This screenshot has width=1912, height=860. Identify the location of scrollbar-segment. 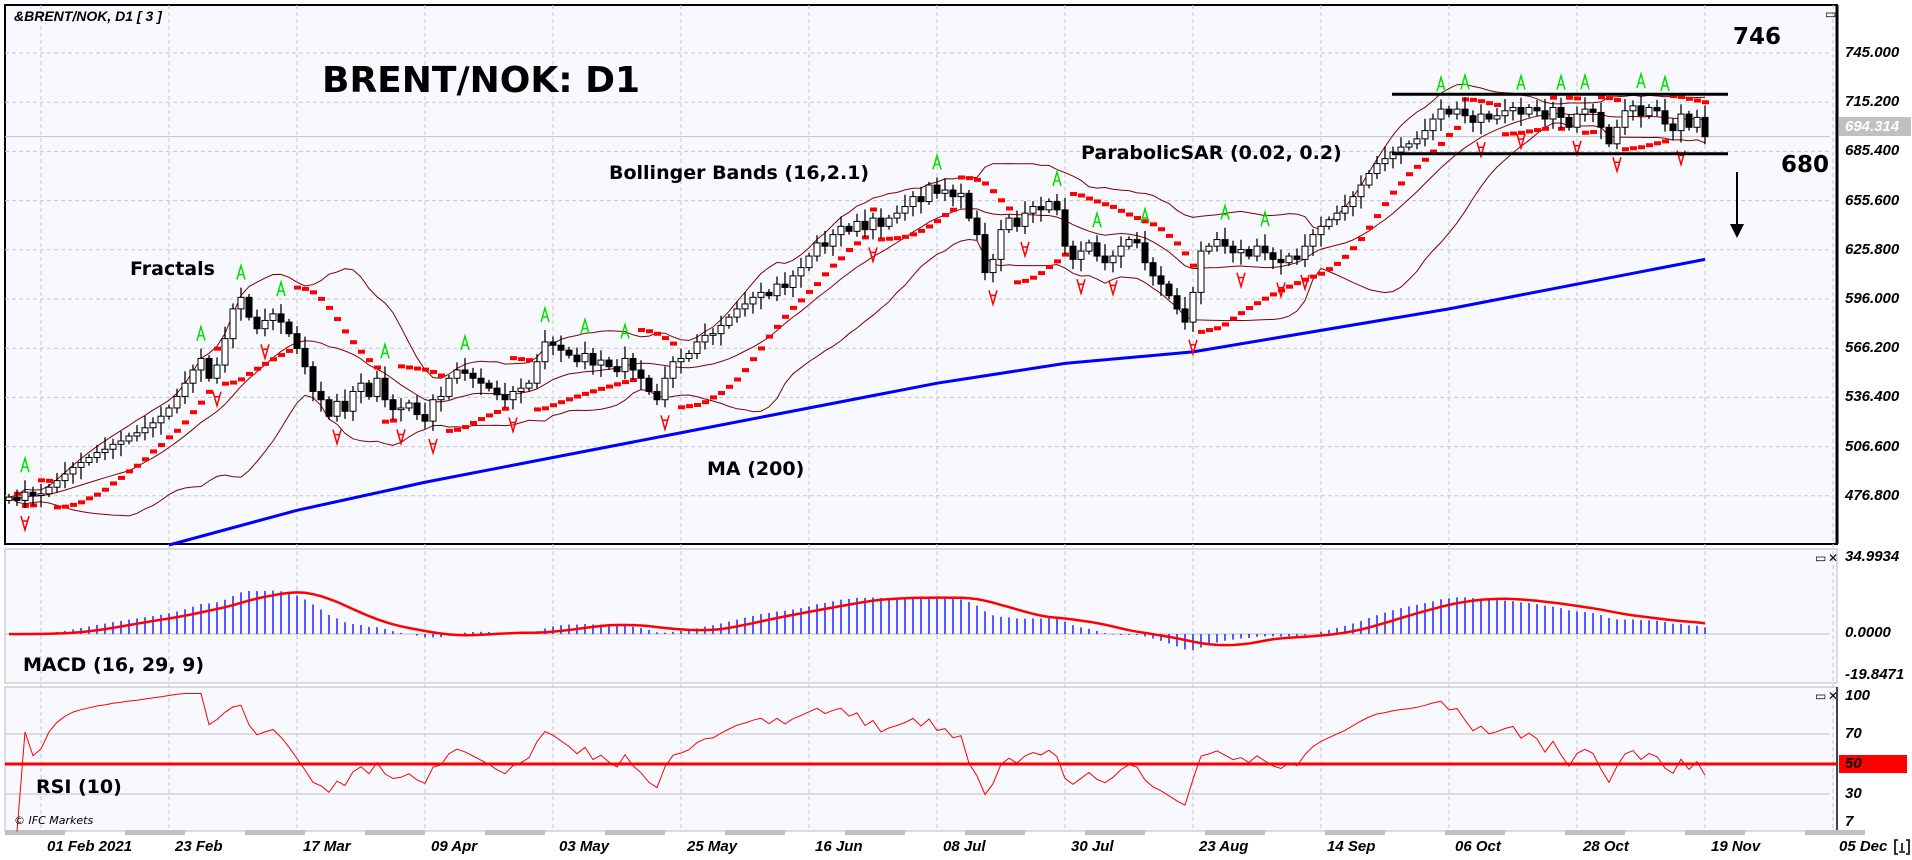
(275, 832).